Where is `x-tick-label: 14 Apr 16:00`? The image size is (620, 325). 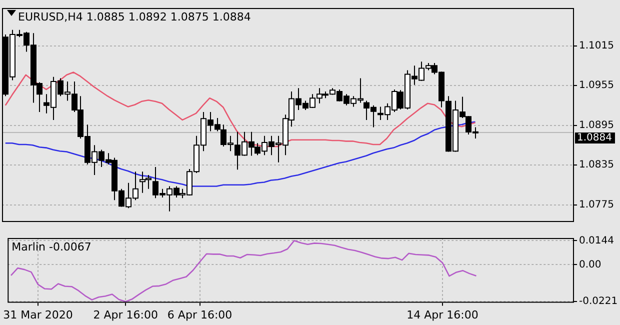 x-tick-label: 14 Apr 16:00 is located at coordinates (442, 315).